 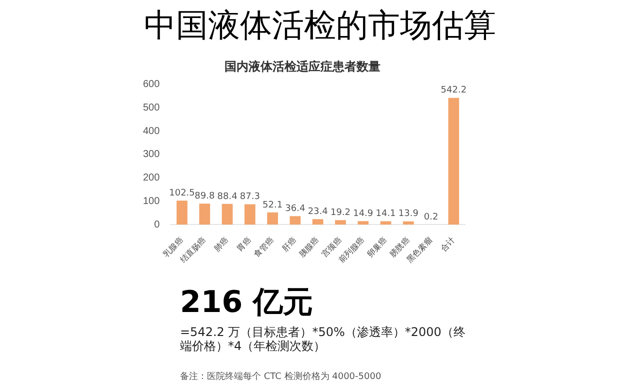 What do you see at coordinates (264, 247) in the screenshot?
I see `x-tick-label: 食管癌` at bounding box center [264, 247].